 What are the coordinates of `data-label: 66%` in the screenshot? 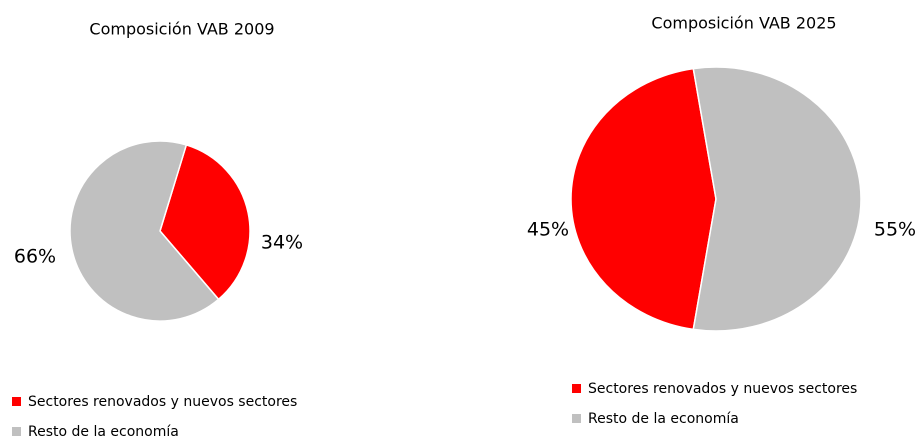 It's located at (35, 257).